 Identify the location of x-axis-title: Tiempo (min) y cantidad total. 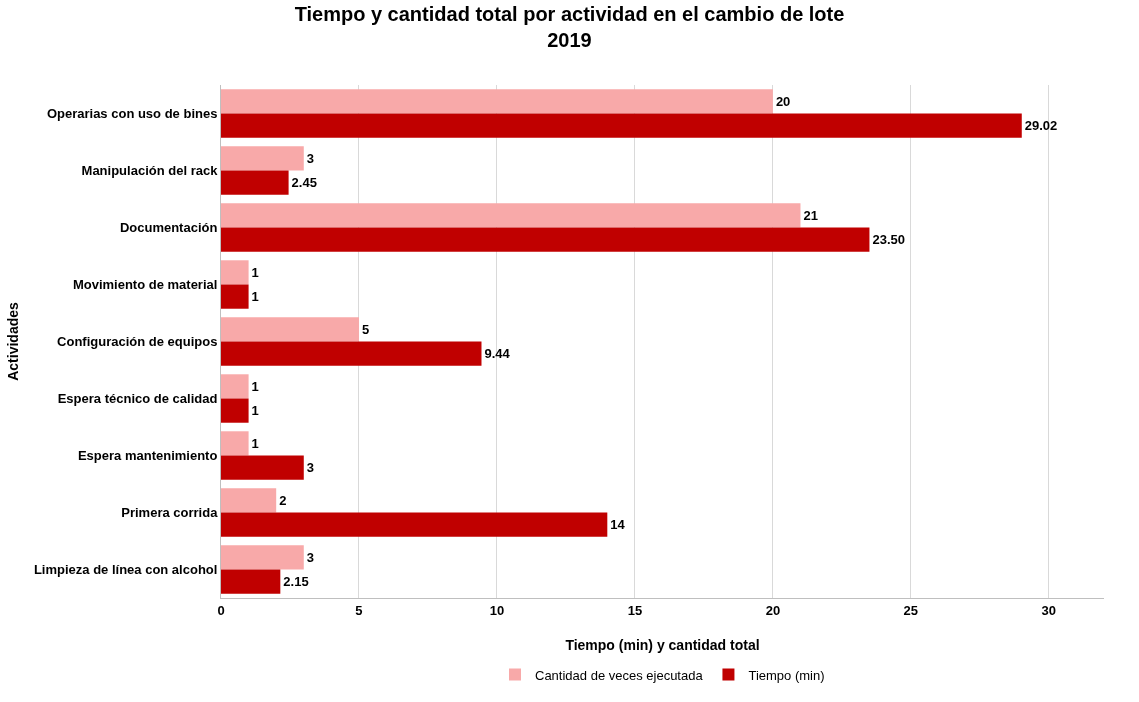
(662, 645).